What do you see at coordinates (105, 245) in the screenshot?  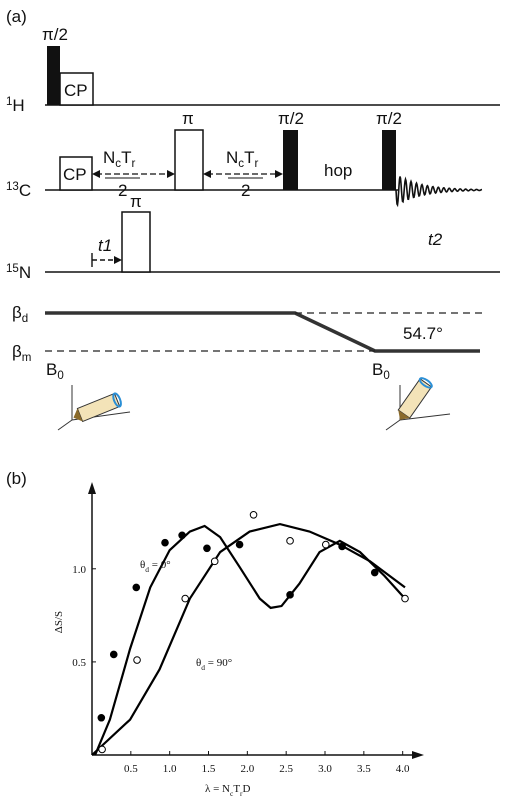 I see `evolution-label: t1` at bounding box center [105, 245].